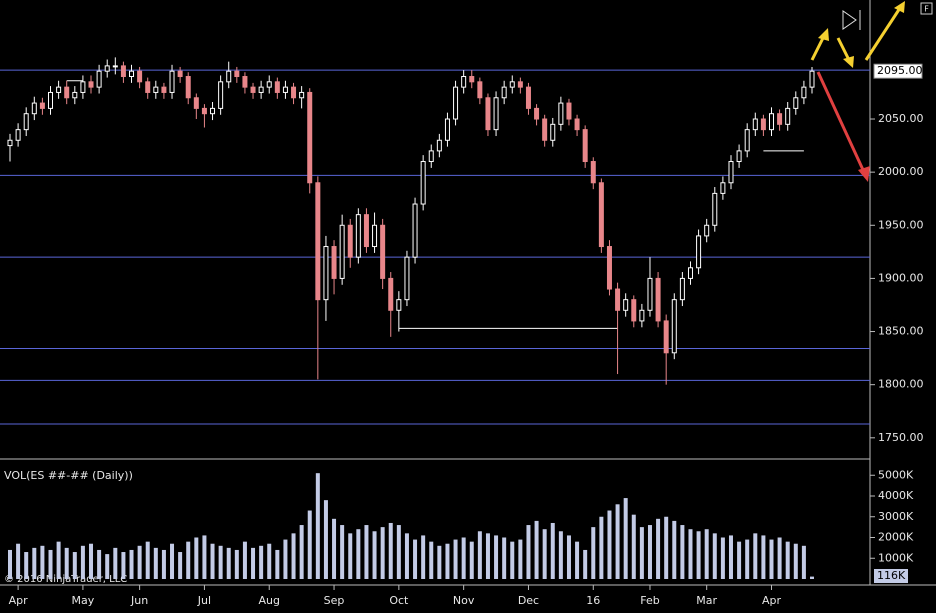 This screenshot has height=613, width=936. What do you see at coordinates (593, 600) in the screenshot?
I see `x-tick-label: 16` at bounding box center [593, 600].